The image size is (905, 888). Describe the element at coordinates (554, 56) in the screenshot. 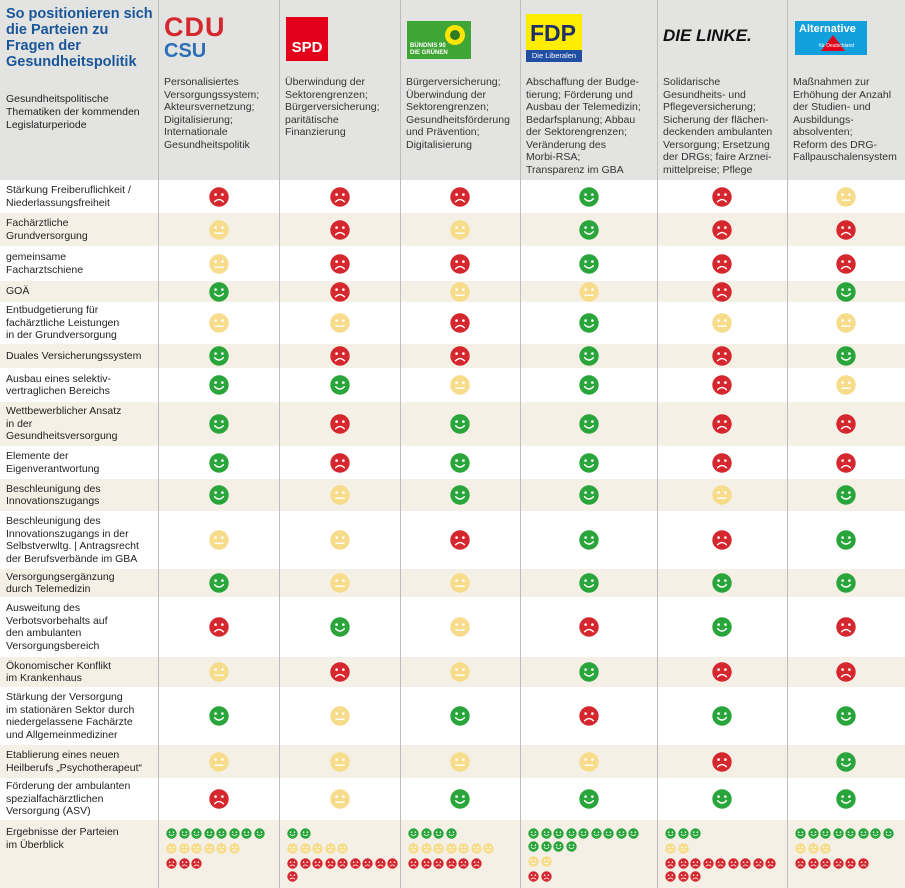

I see `fdp-logo-subtitle: Die Liberalen` at that location.